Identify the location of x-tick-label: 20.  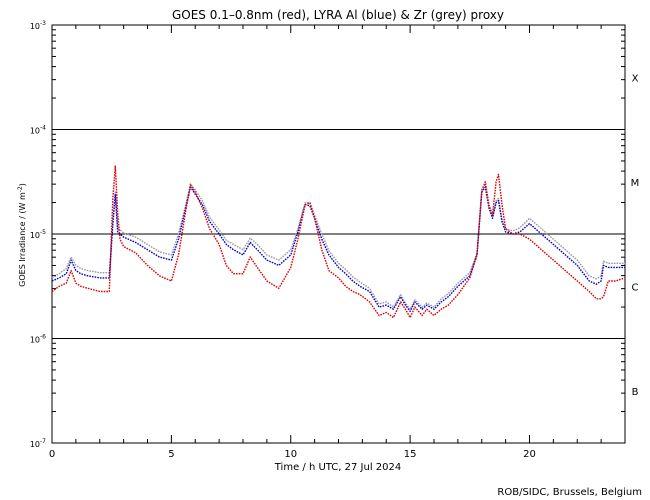
(529, 454).